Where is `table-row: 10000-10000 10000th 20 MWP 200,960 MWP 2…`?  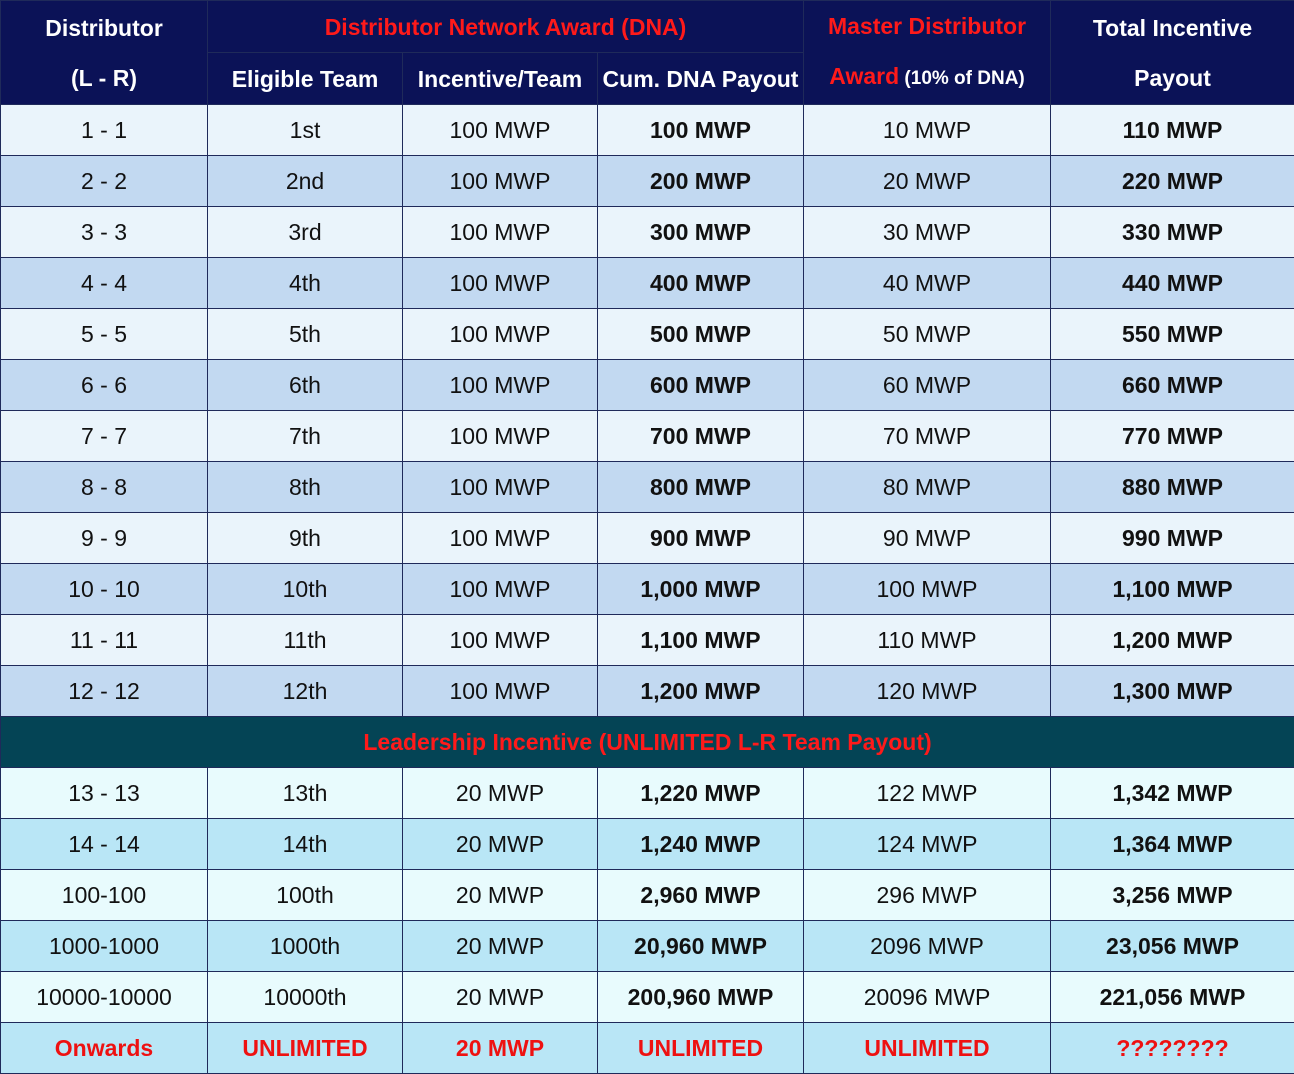 table-row: 10000-10000 10000th 20 MWP 200,960 MWP 2… is located at coordinates (647, 997).